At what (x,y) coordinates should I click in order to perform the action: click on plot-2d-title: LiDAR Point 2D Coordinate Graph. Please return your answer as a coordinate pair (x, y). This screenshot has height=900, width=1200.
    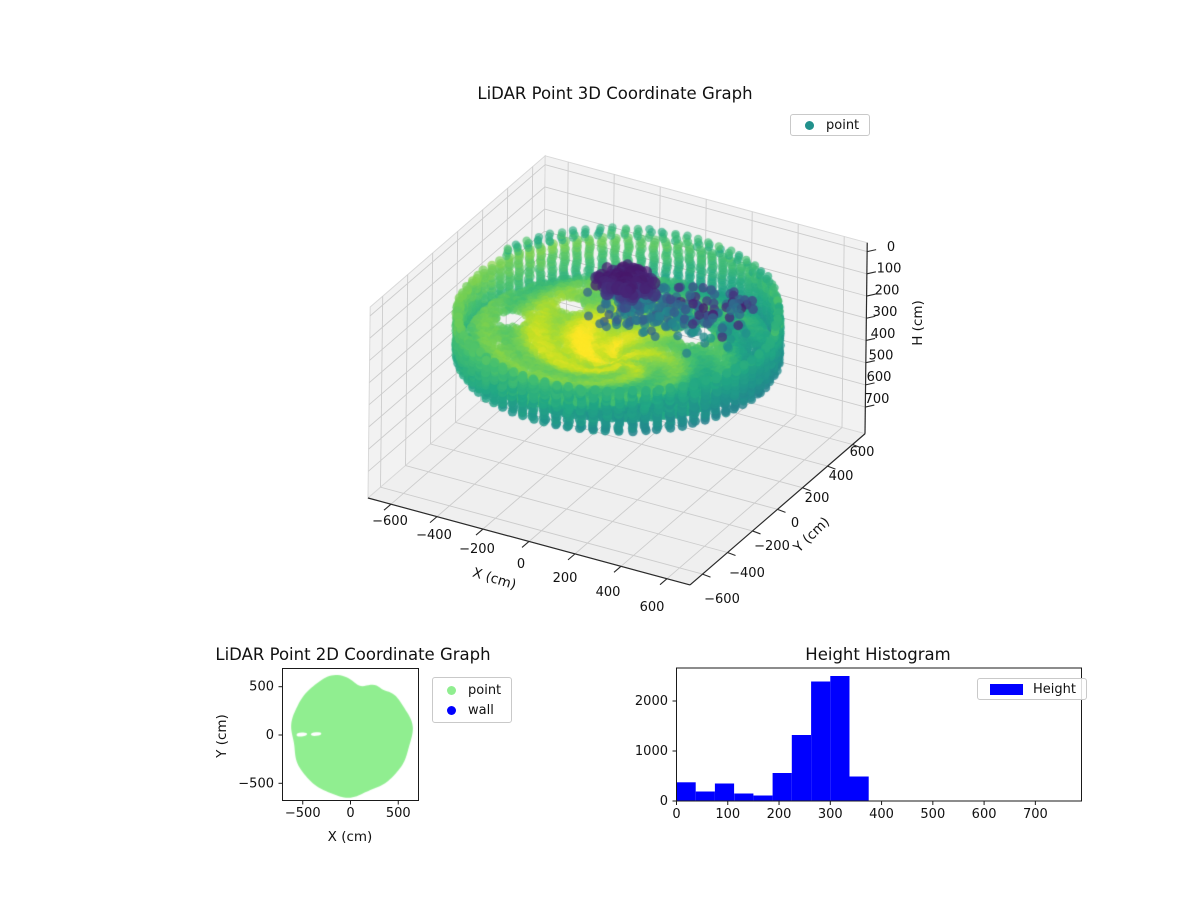
    Looking at the image, I should click on (353, 654).